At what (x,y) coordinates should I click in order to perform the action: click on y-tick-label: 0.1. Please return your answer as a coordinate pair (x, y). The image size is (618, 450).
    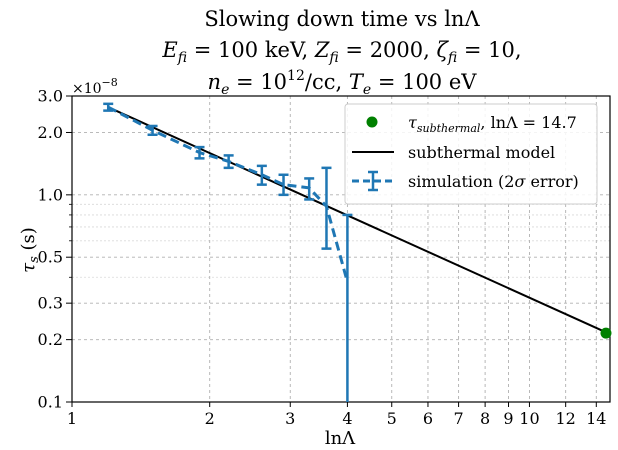
    Looking at the image, I should click on (50, 402).